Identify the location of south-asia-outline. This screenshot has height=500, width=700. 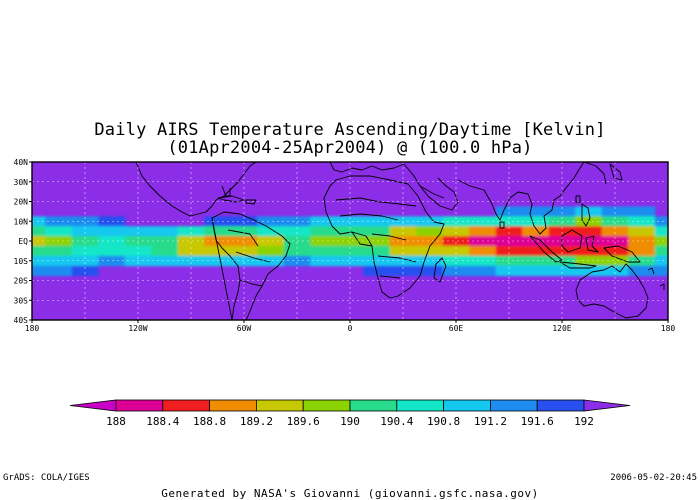
(493, 200).